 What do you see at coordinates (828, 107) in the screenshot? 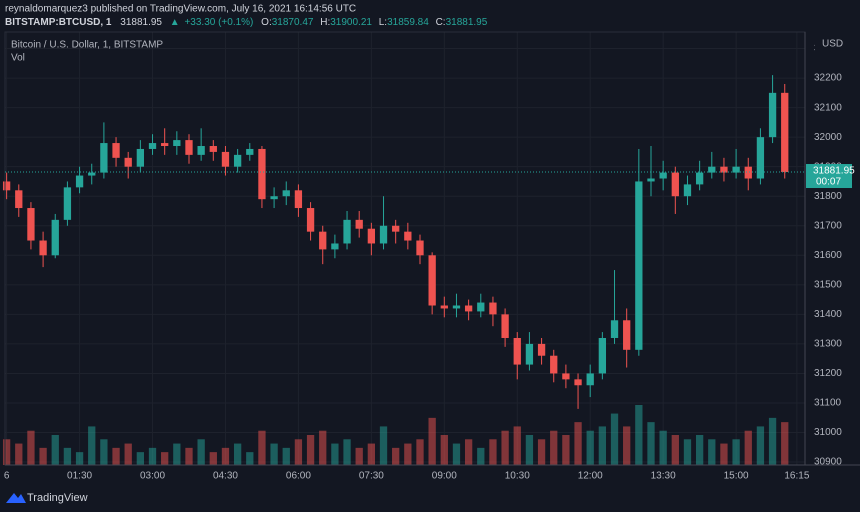
I see `y-tick-label: 32100` at bounding box center [828, 107].